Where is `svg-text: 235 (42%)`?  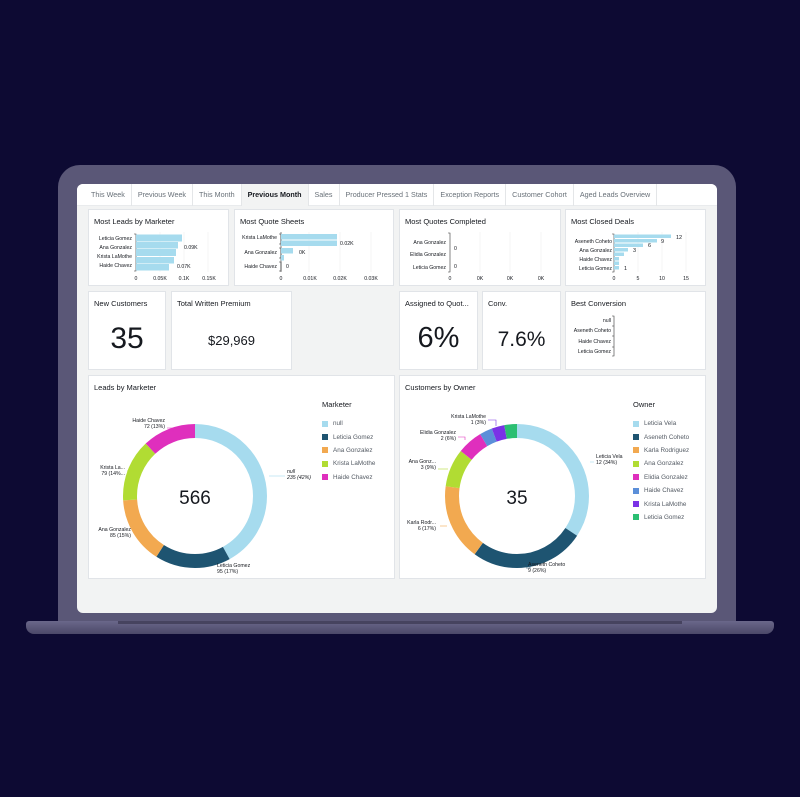
svg-text: 235 (42%) is located at coordinates (298, 478).